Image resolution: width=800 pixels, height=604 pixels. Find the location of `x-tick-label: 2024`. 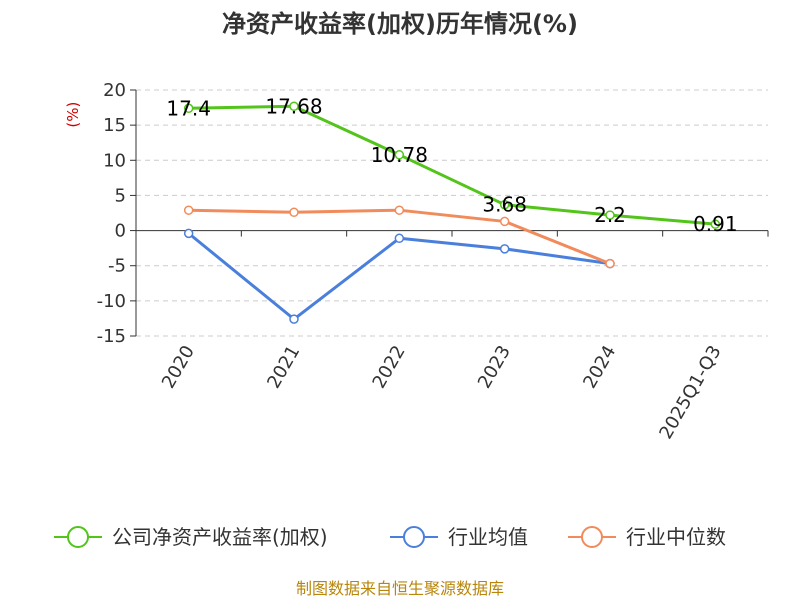

x-tick-label: 2024 is located at coordinates (599, 367).